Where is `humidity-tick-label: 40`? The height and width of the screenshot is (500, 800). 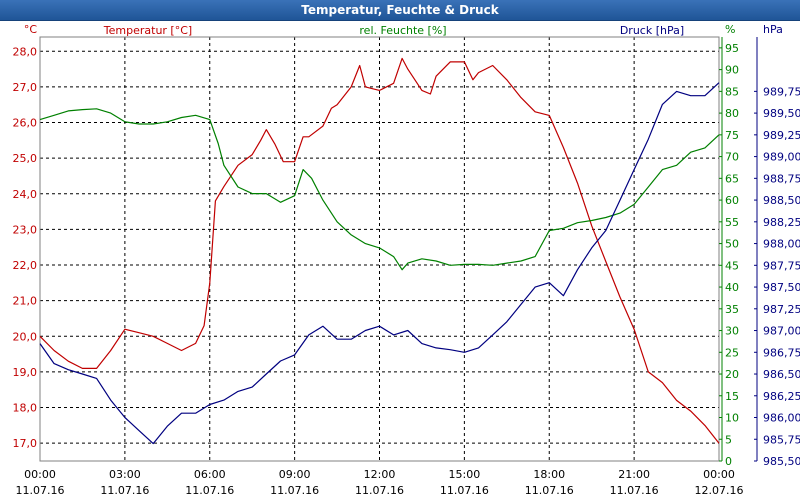 humidity-tick-label: 40 is located at coordinates (732, 287).